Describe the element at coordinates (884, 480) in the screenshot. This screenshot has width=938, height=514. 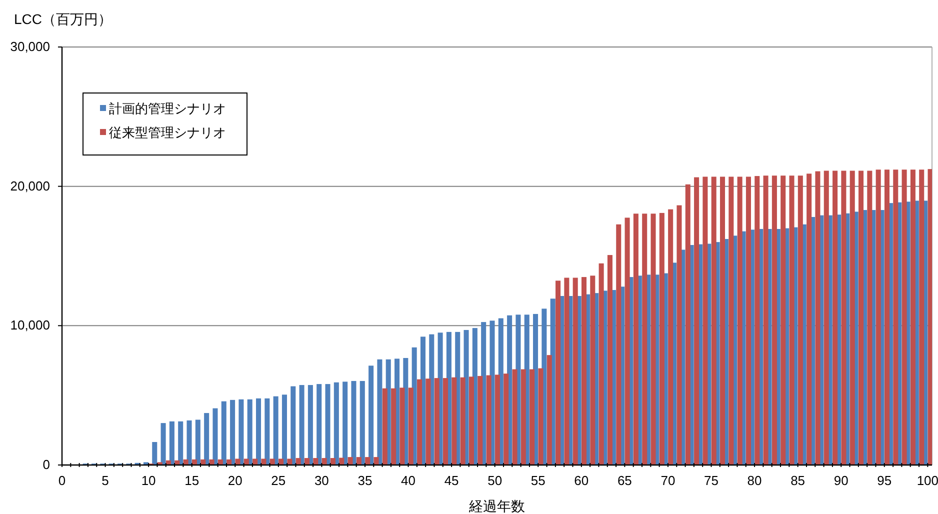
I see `x-tick-label: 95` at that location.